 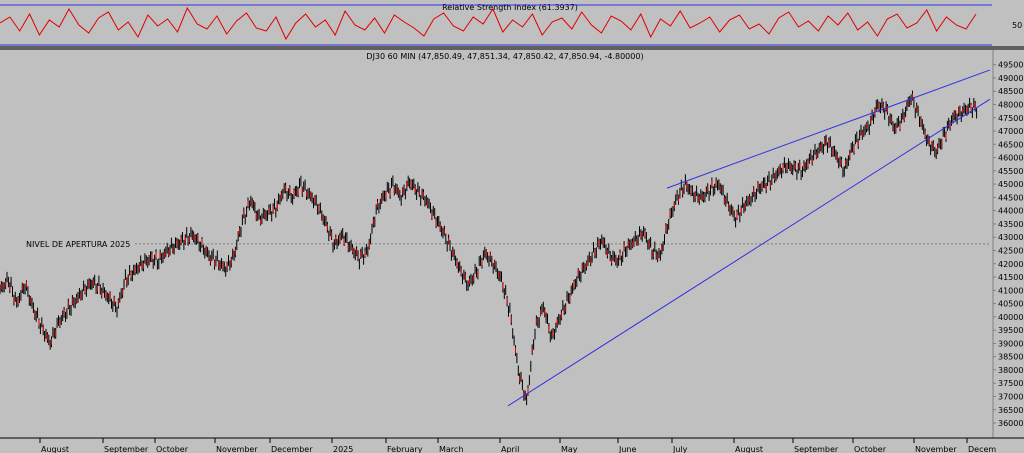 I want to click on price-tick-label: 48000, so click(x=1010, y=104).